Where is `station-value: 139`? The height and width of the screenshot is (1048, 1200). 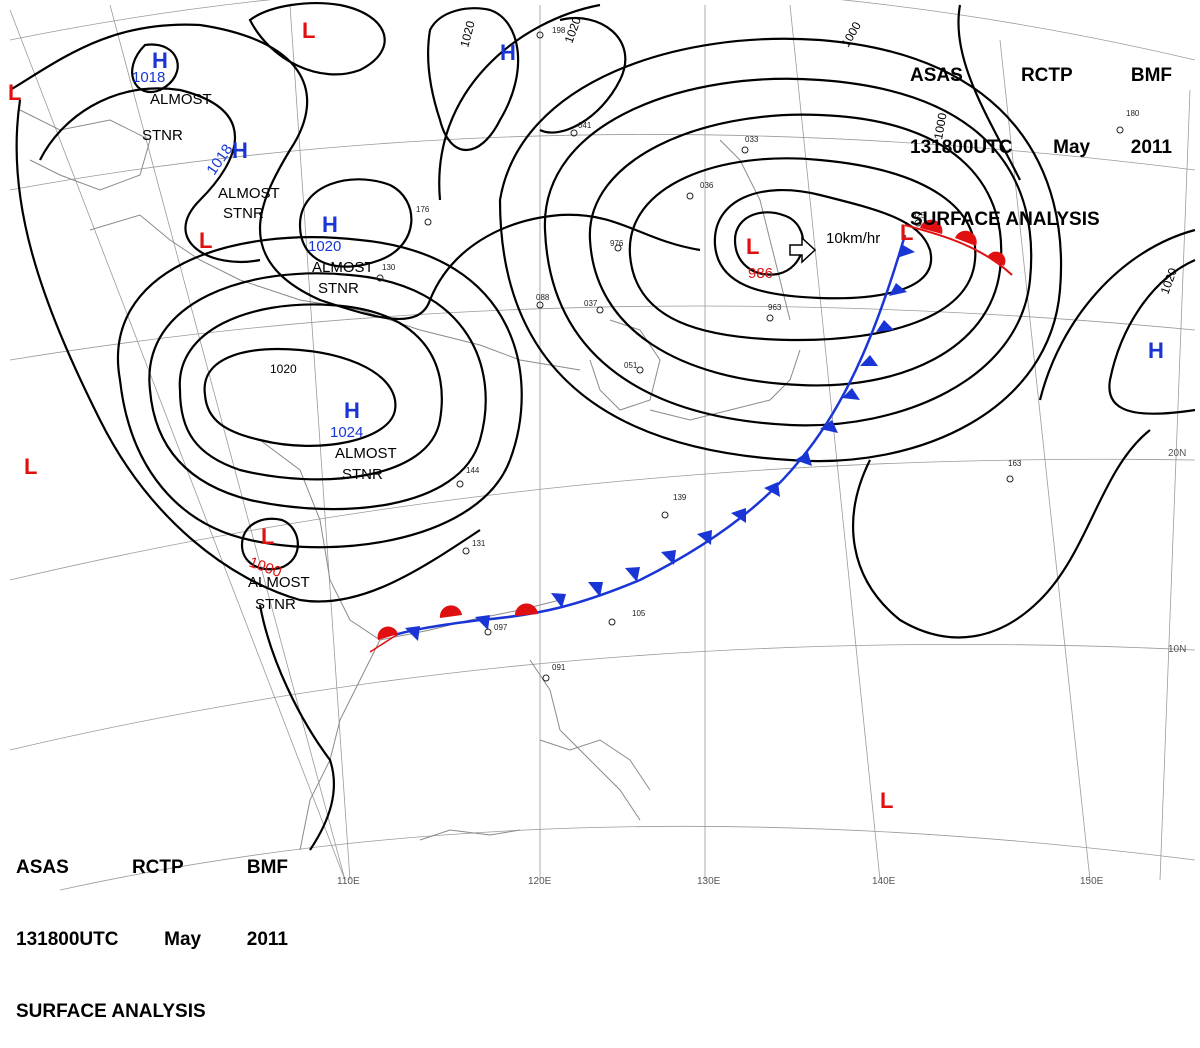
station-value: 139 is located at coordinates (680, 497).